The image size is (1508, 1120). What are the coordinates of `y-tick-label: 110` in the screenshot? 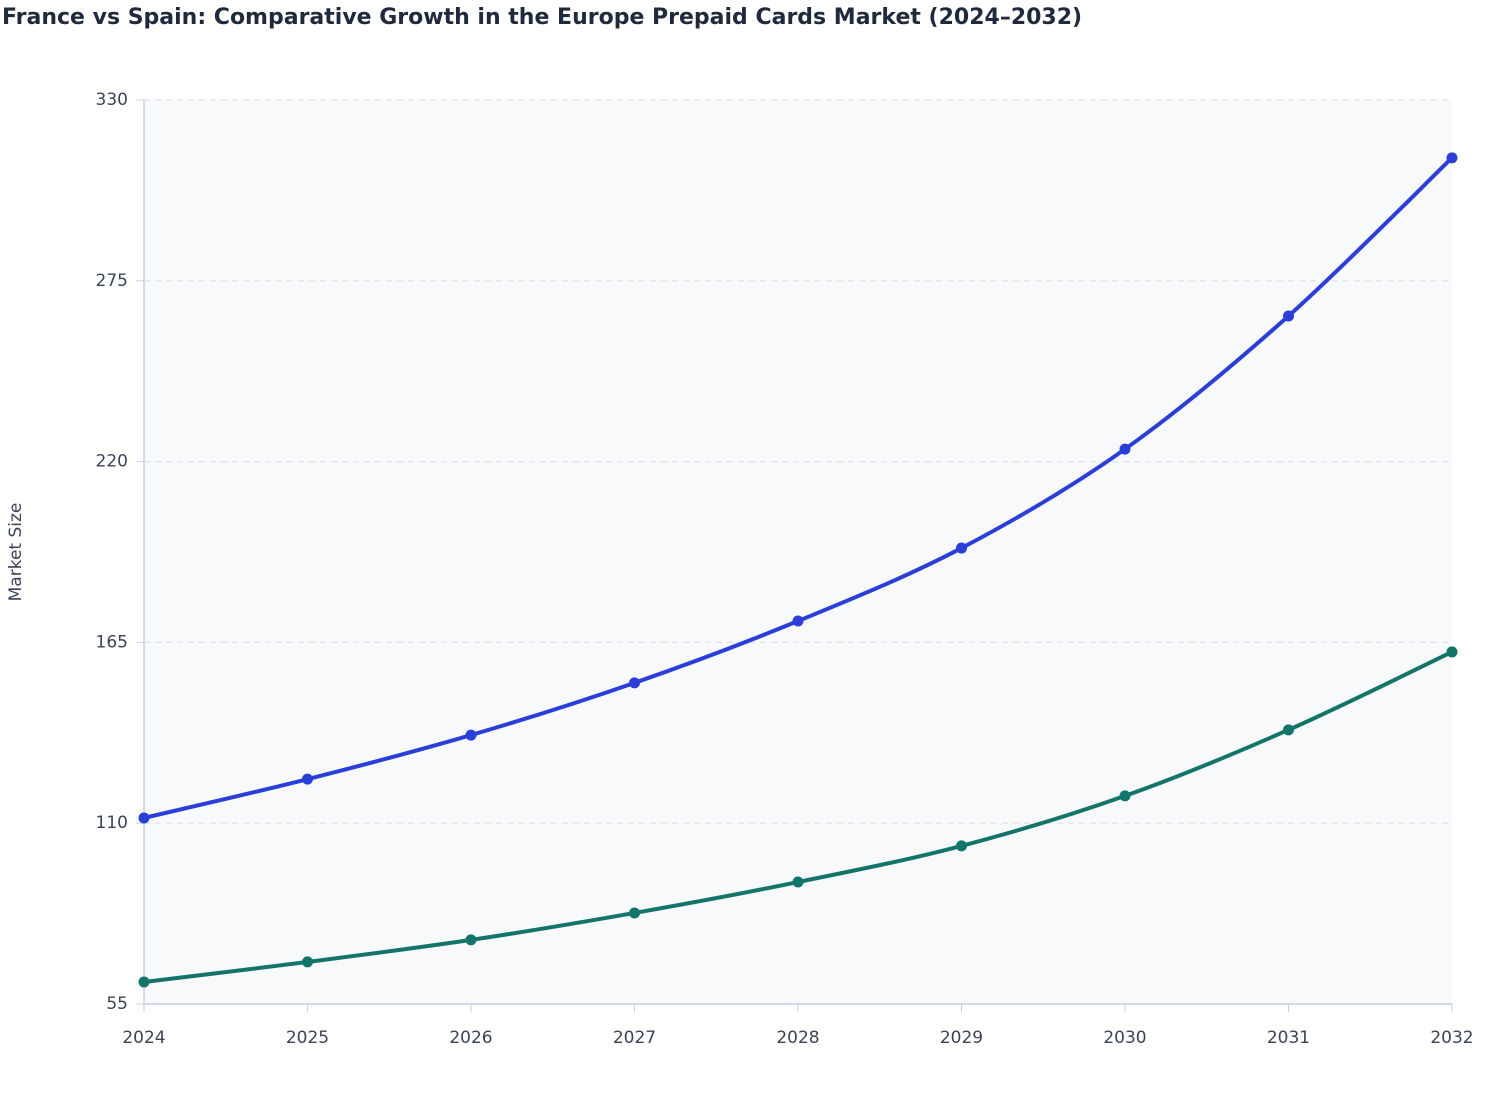 It's located at (112, 823).